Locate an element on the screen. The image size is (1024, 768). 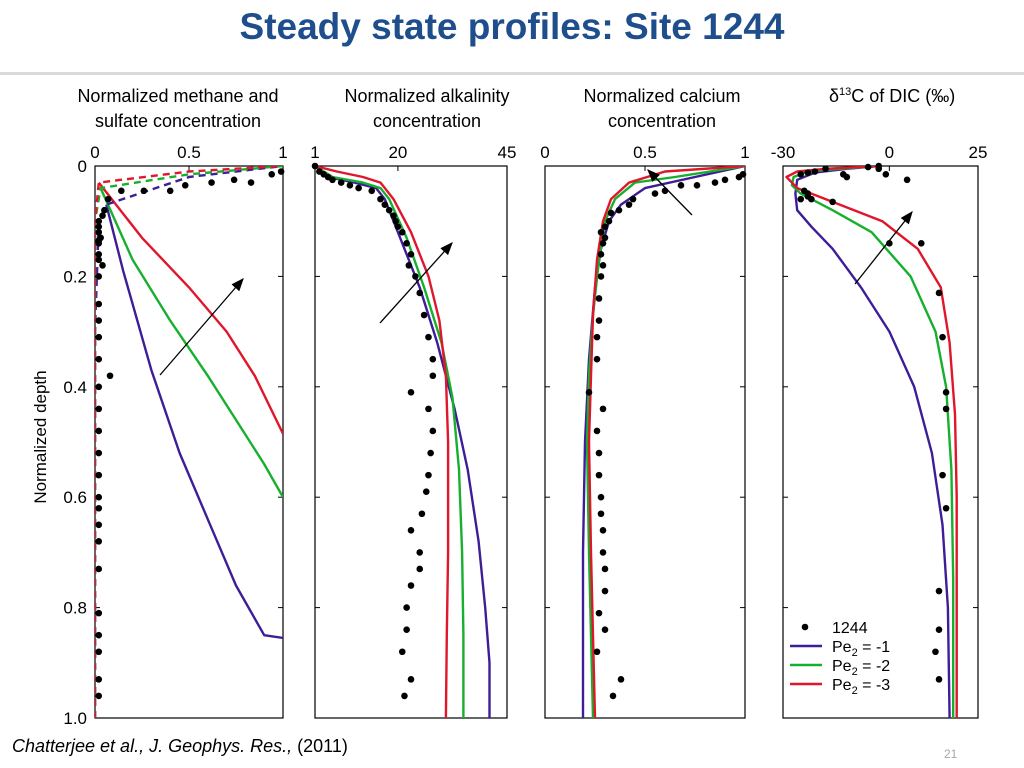
y-tick-label: 0.4 is located at coordinates (75, 387).